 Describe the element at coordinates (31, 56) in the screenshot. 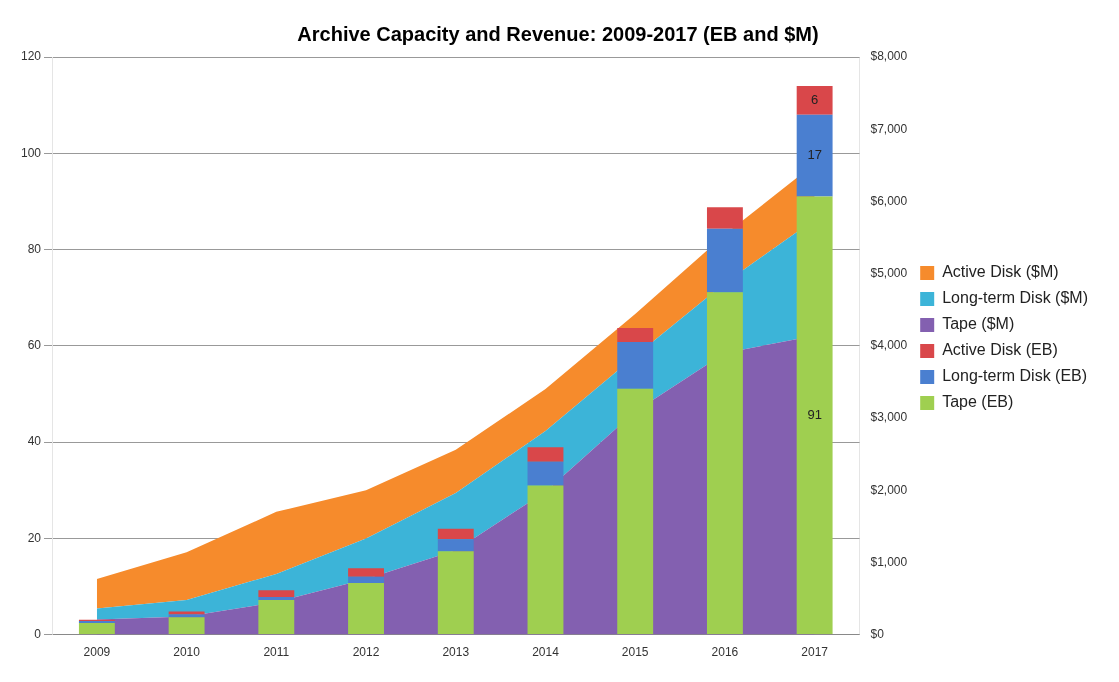

I see `y-tick-label: 120` at that location.